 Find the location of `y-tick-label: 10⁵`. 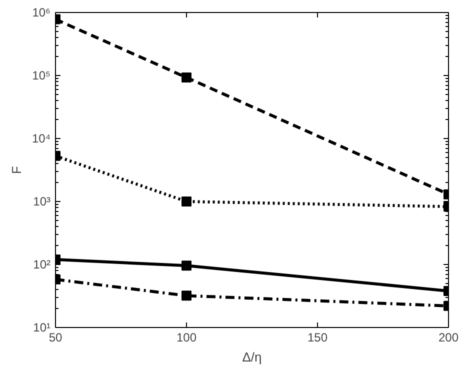

y-tick-label: 10⁵ is located at coordinates (41, 75).